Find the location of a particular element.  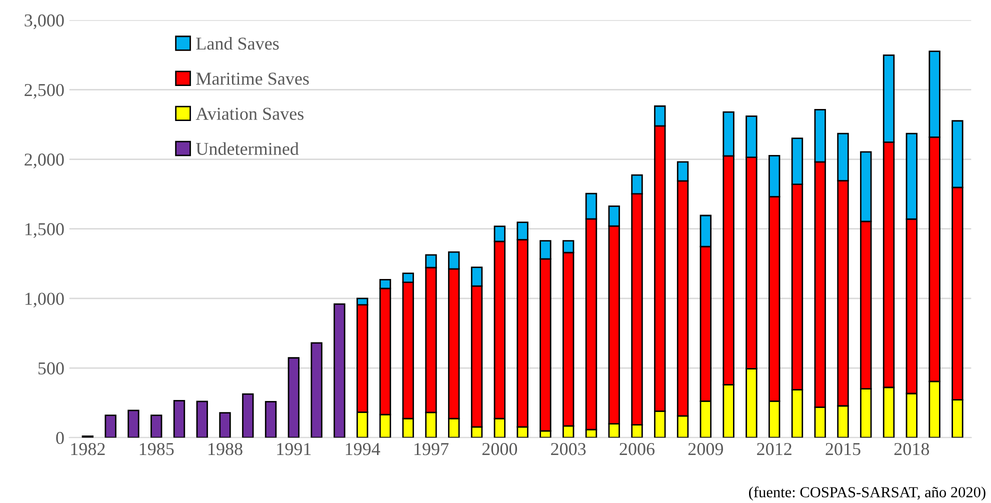

y-tick-label: 0 is located at coordinates (60, 438).